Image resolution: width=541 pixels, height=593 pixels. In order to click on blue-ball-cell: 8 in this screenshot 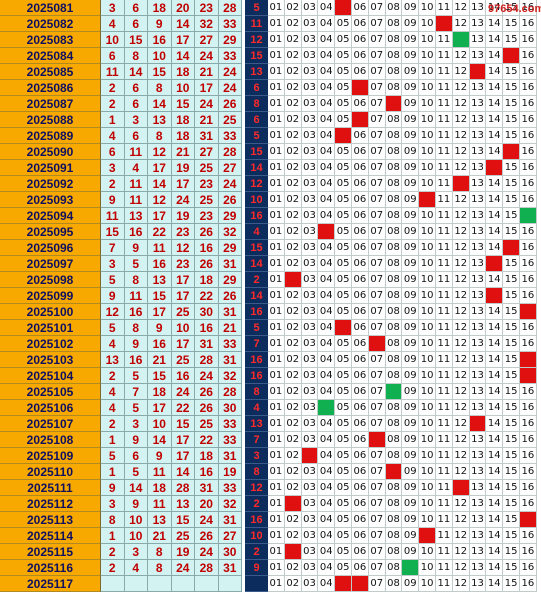, I will do `click(256, 392)`.